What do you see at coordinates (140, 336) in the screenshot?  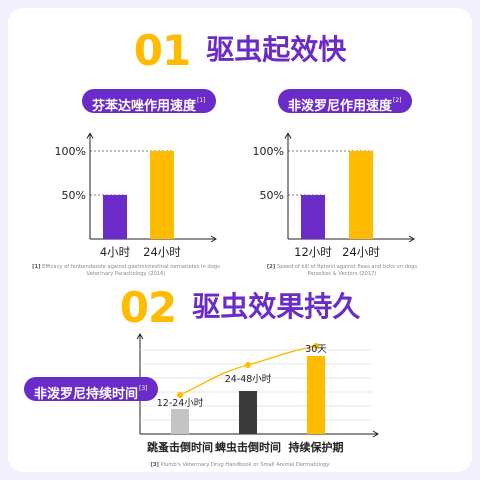 I see `chart3-y-arrow` at bounding box center [140, 336].